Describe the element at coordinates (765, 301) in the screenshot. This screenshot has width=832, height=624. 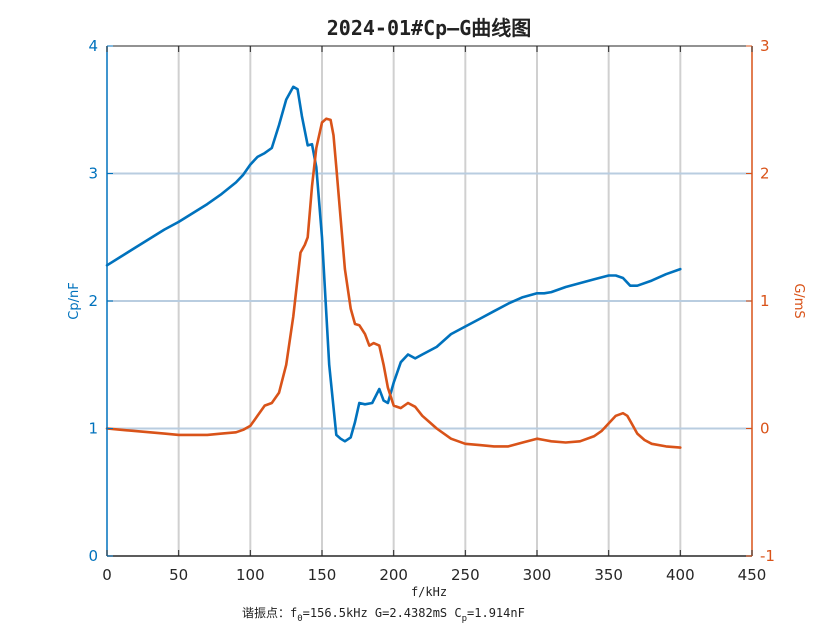
I see `y-right-tick-label: 1` at that location.